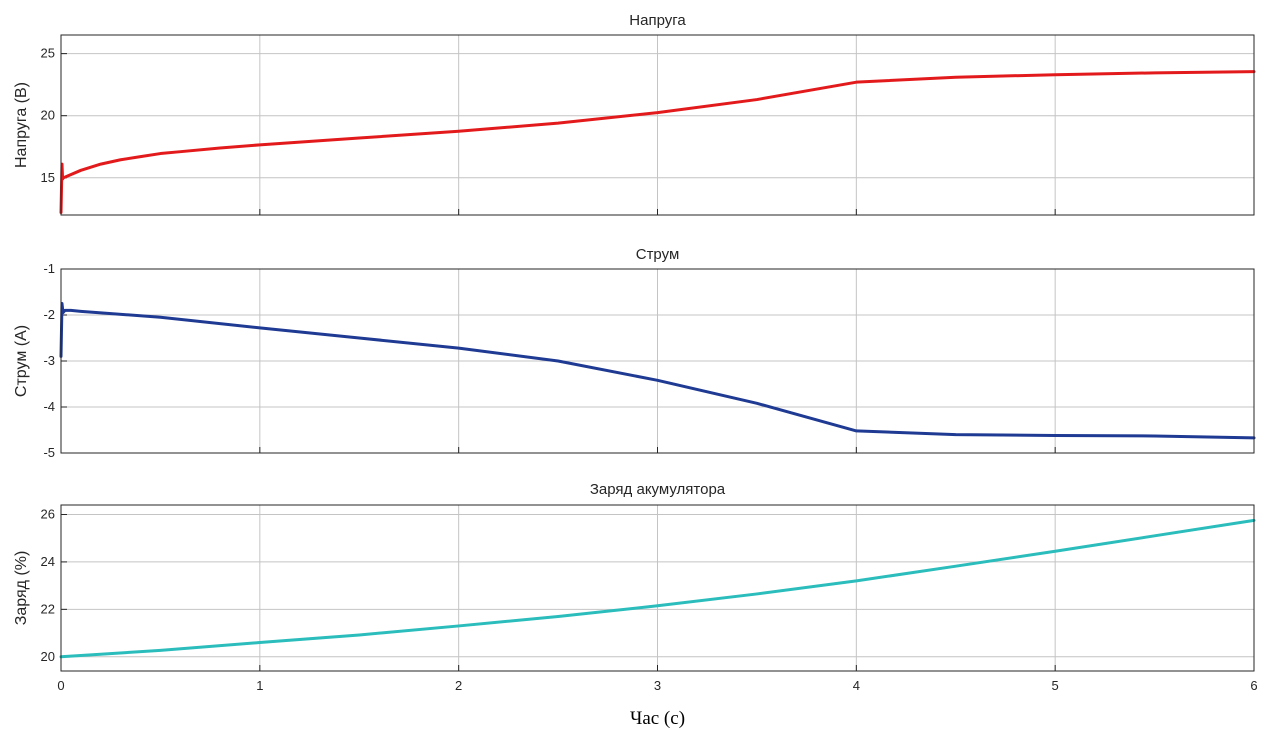  I want to click on x-tick-label: 0, so click(60, 685).